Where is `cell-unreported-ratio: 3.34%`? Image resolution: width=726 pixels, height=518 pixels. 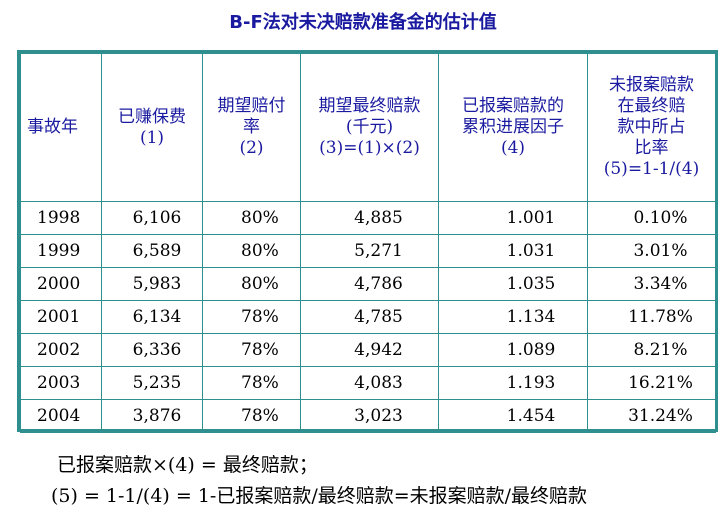
cell-unreported-ratio: 3.34% is located at coordinates (651, 284).